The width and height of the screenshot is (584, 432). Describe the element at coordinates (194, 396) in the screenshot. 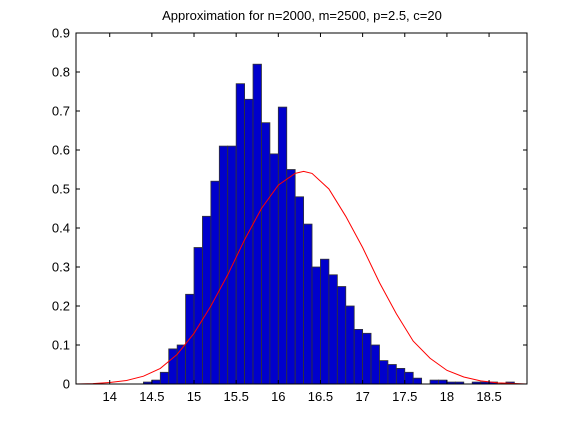

I see `x-tick-label: 15` at that location.